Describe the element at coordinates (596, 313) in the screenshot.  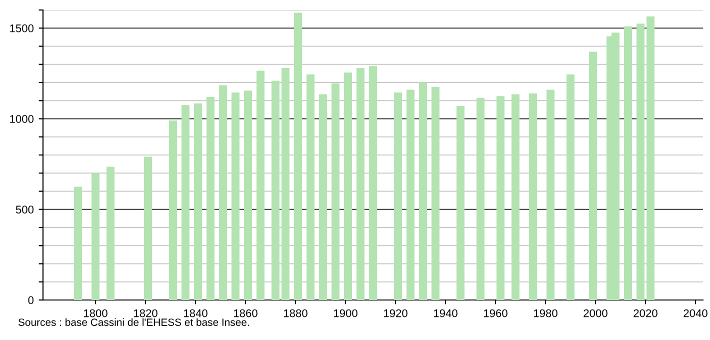
I see `x-tick-label: 2000` at that location.